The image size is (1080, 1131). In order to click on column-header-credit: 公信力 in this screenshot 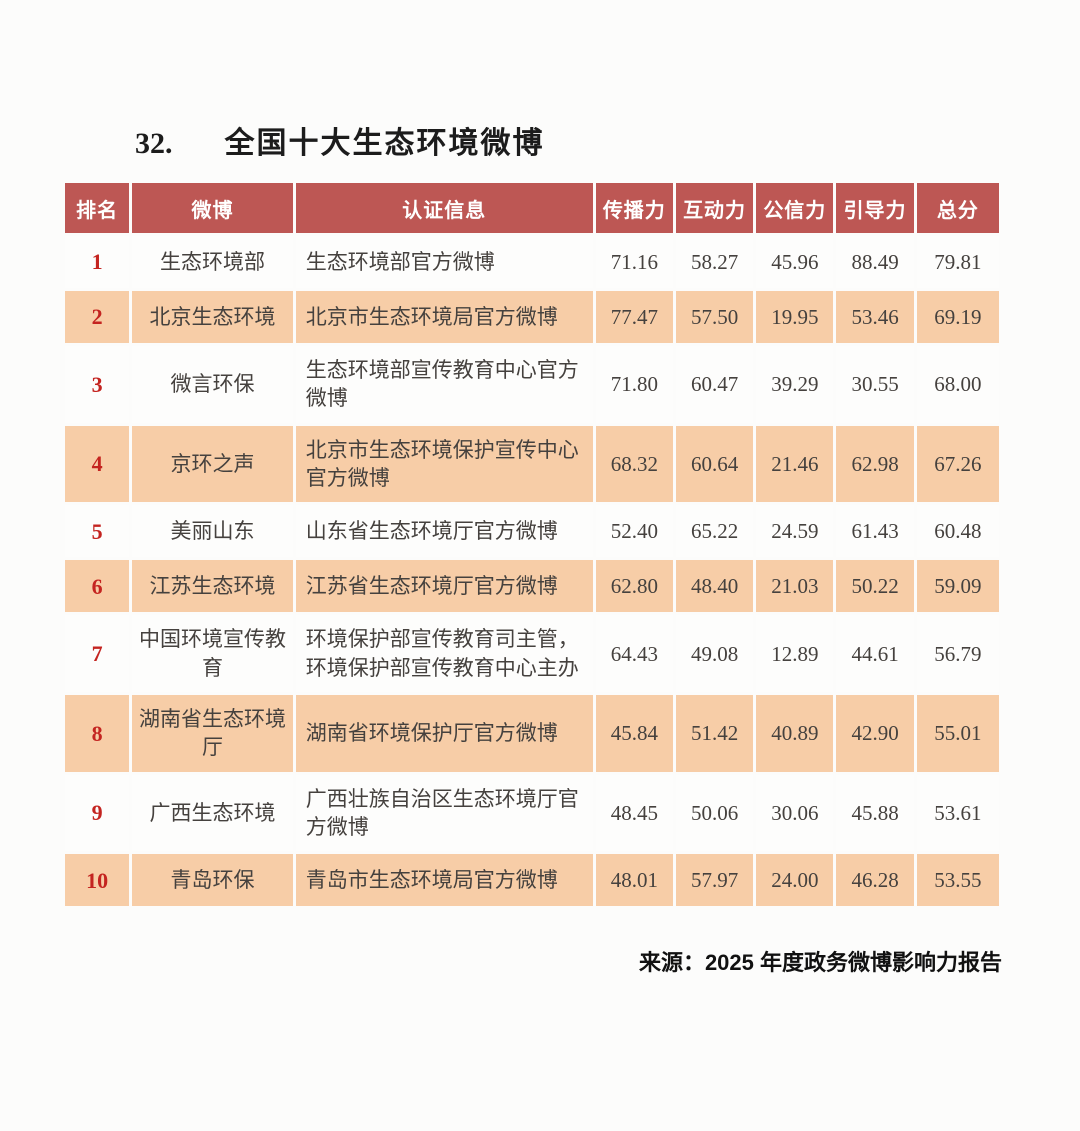, I will do `click(795, 208)`.